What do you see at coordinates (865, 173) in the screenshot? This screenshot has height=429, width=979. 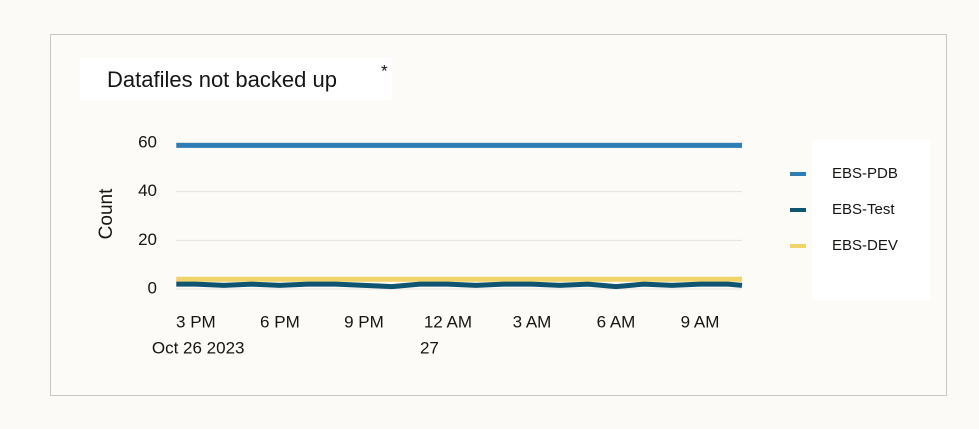 I see `legend-label: EBS-PDB` at bounding box center [865, 173].